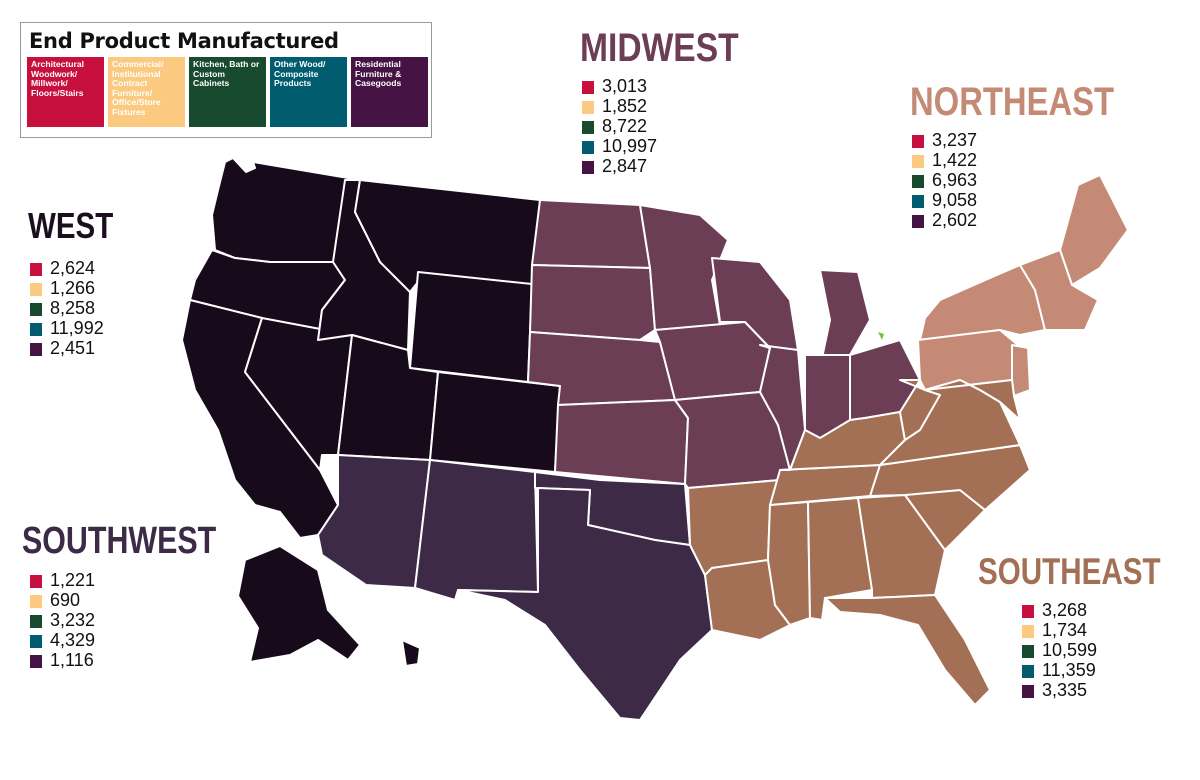  What do you see at coordinates (955, 140) in the screenshot?
I see `stat-value: 3,237` at bounding box center [955, 140].